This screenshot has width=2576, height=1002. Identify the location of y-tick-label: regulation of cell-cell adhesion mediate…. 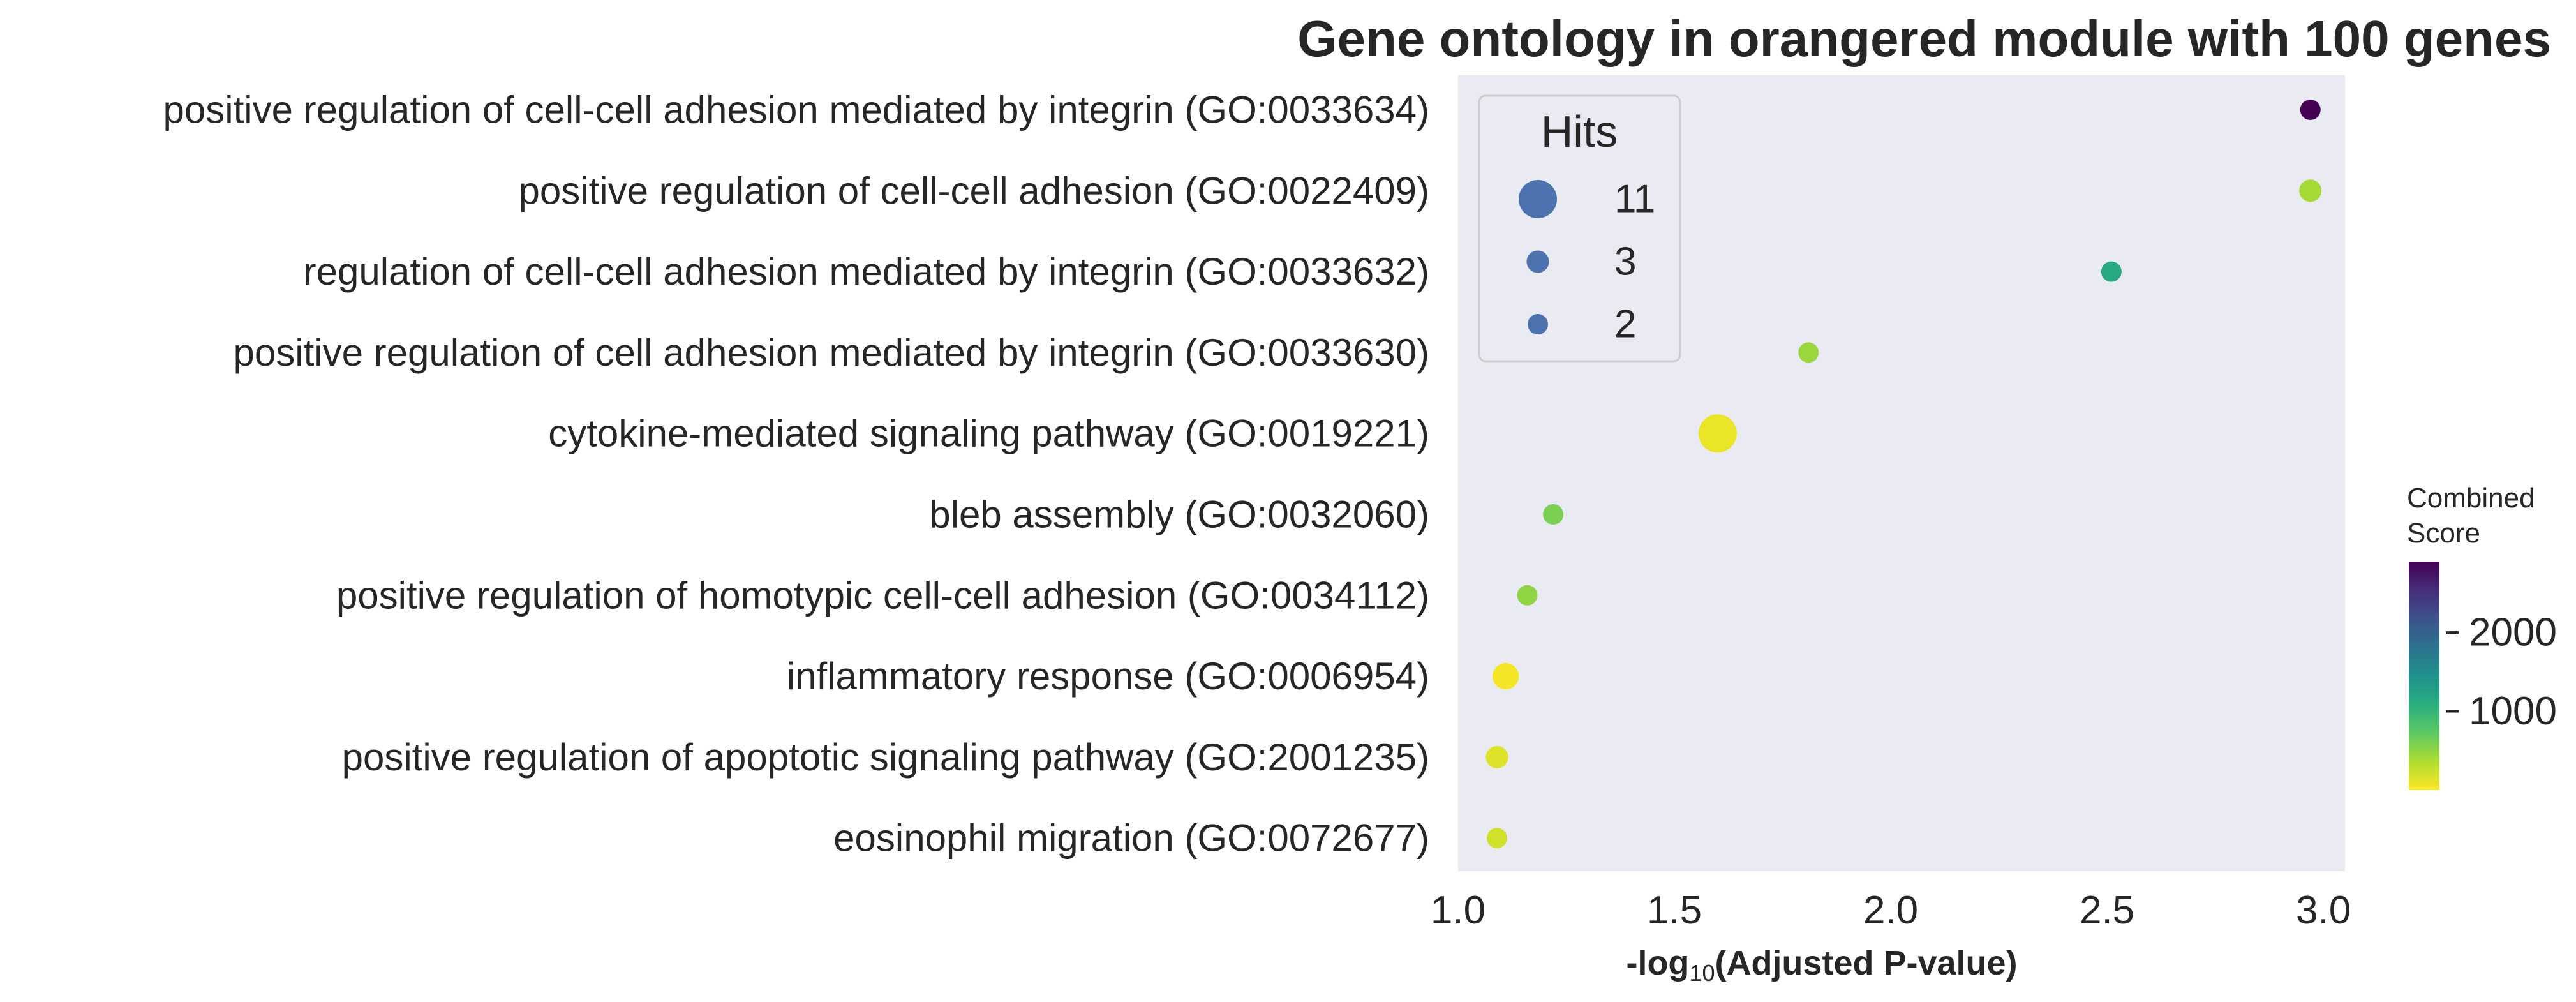
(866, 271).